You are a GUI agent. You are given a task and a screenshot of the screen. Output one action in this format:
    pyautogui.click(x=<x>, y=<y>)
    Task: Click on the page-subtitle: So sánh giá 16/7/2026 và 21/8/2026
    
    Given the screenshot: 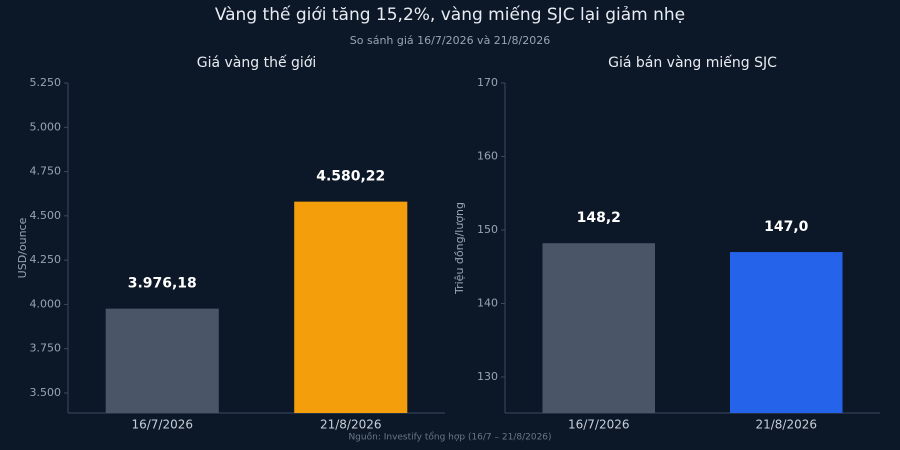 What is the action you would take?
    pyautogui.click(x=450, y=40)
    